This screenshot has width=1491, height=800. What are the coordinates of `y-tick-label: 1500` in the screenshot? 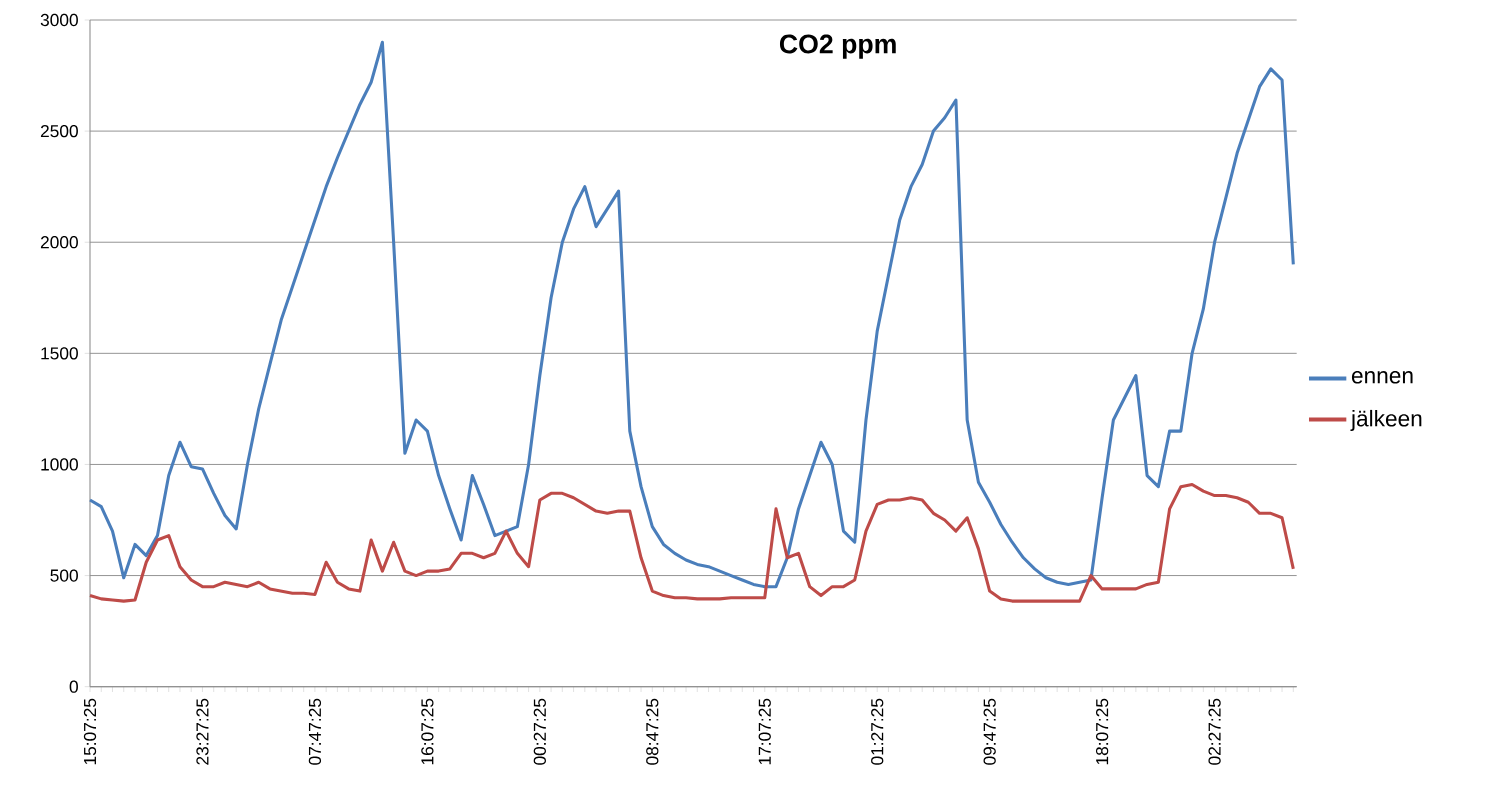 It's located at (59, 353).